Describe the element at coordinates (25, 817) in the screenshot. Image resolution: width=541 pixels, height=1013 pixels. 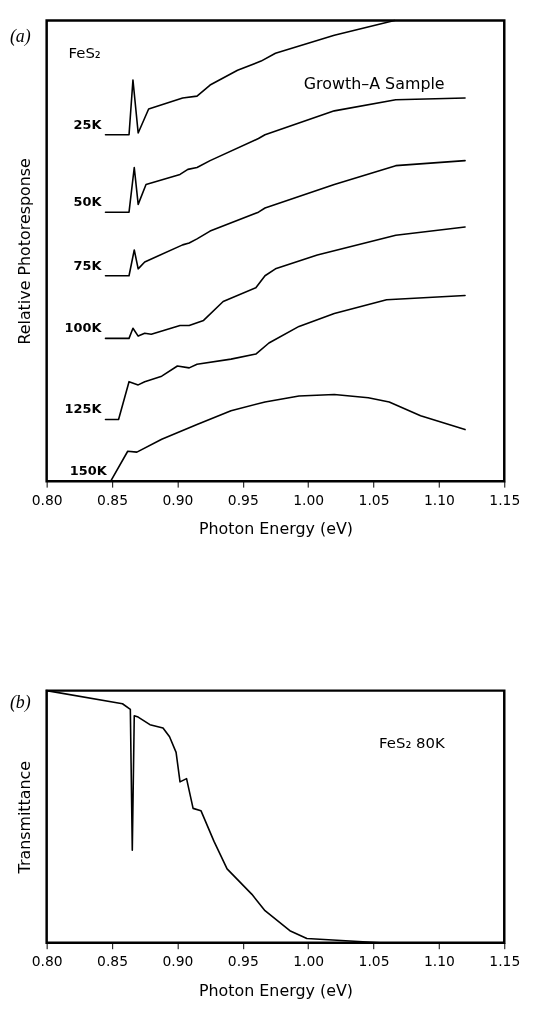
I see `y-axis-title: Transmittance` at that location.